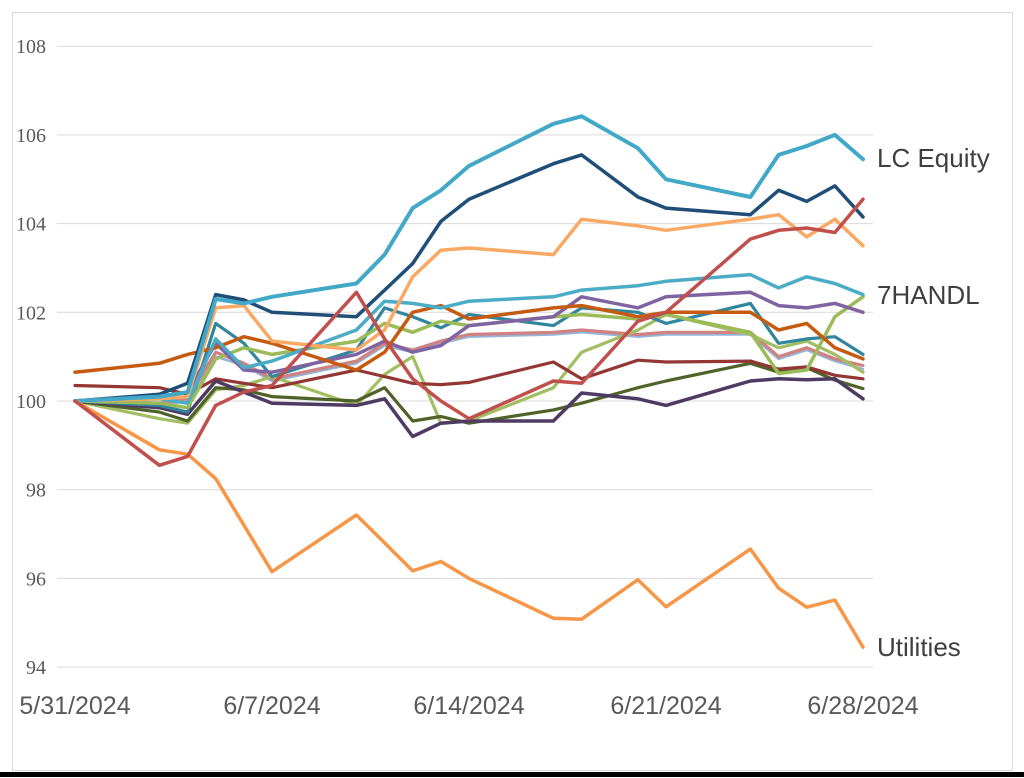 The width and height of the screenshot is (1024, 778). Describe the element at coordinates (74, 706) in the screenshot. I see `x-axis-tick-label: 5/31/2024` at that location.